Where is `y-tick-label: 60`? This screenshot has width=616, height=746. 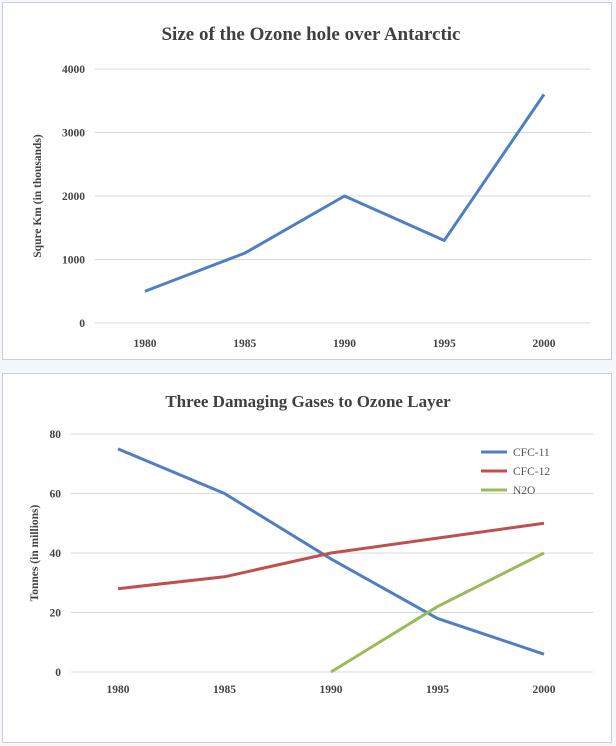 y-tick-label: 60 is located at coordinates (56, 495).